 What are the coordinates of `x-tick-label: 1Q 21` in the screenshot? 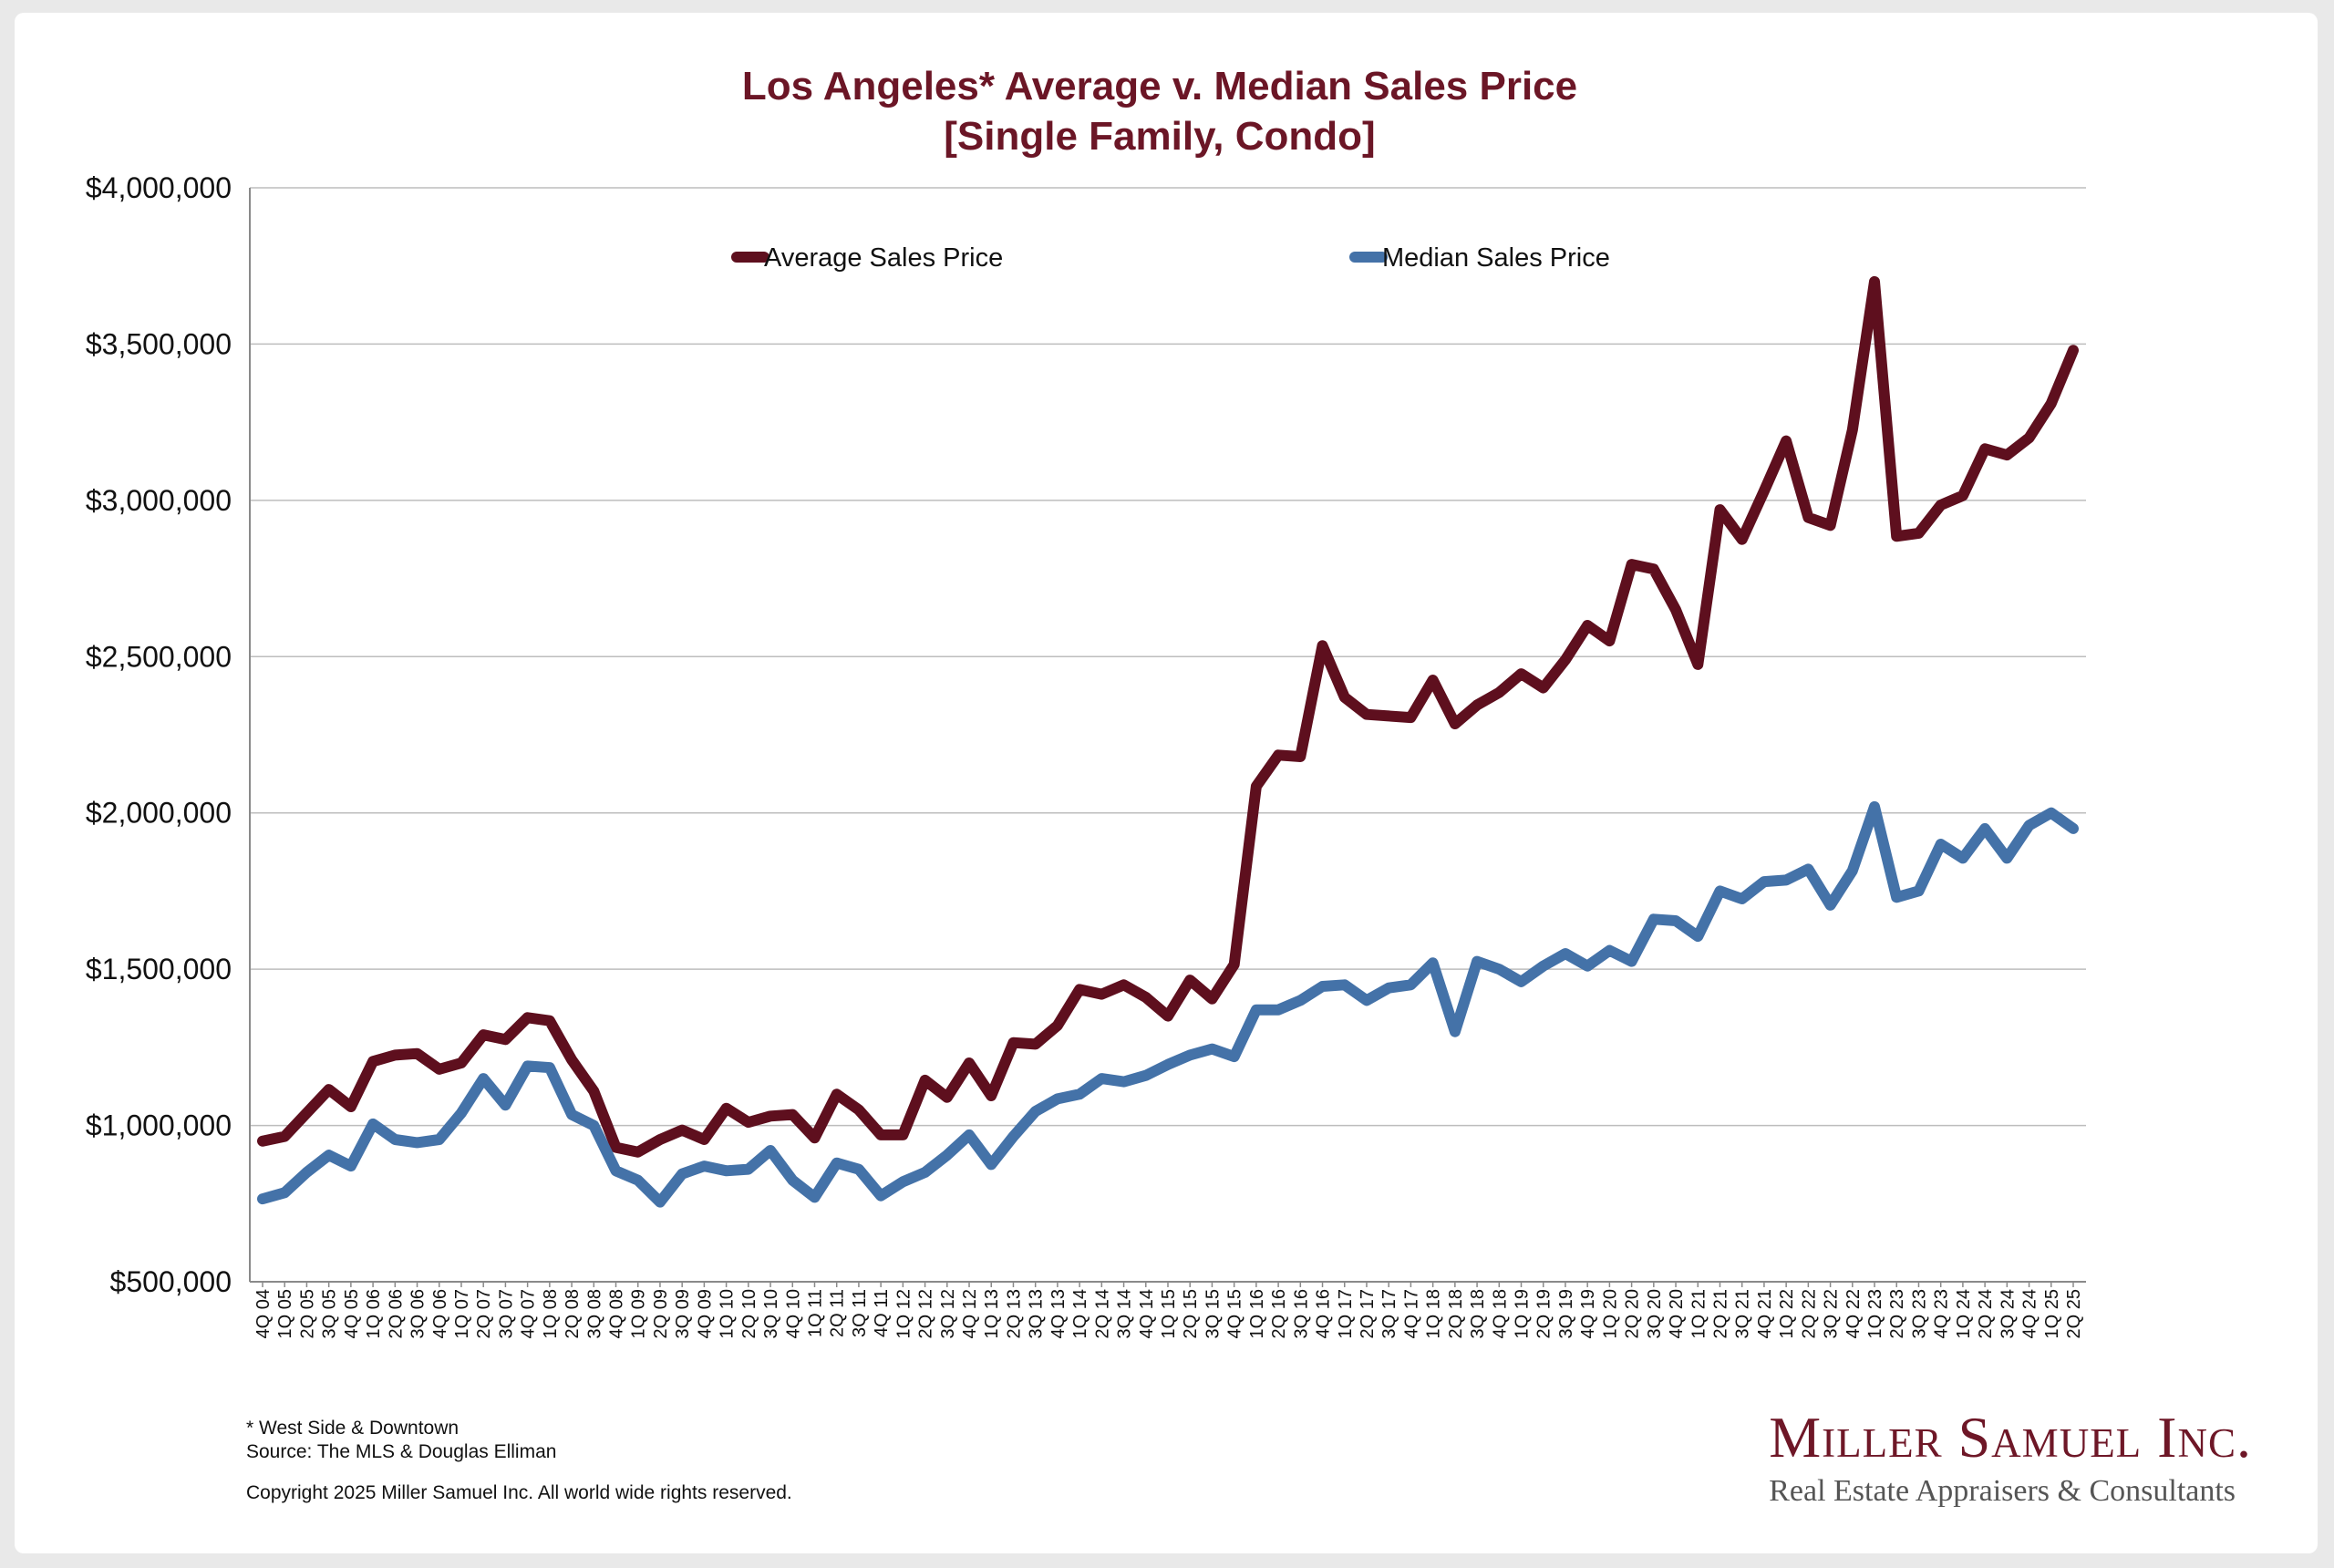 It's located at (1699, 1313).